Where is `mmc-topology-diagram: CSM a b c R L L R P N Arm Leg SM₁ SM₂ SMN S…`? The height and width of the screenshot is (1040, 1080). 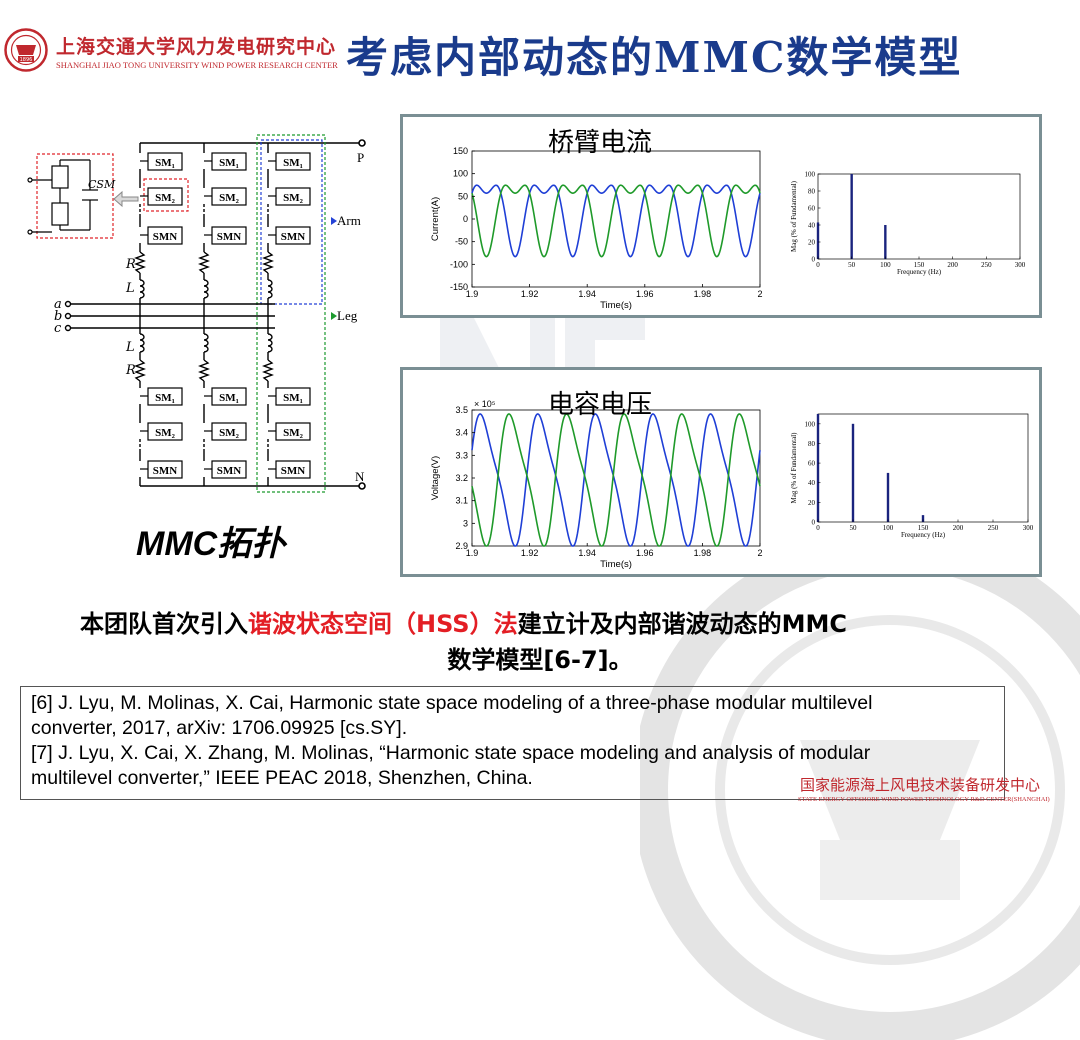 mmc-topology-diagram: CSM a b c R L L R P N Arm Leg SM₁ SM₂ SMN S… is located at coordinates (196, 313).